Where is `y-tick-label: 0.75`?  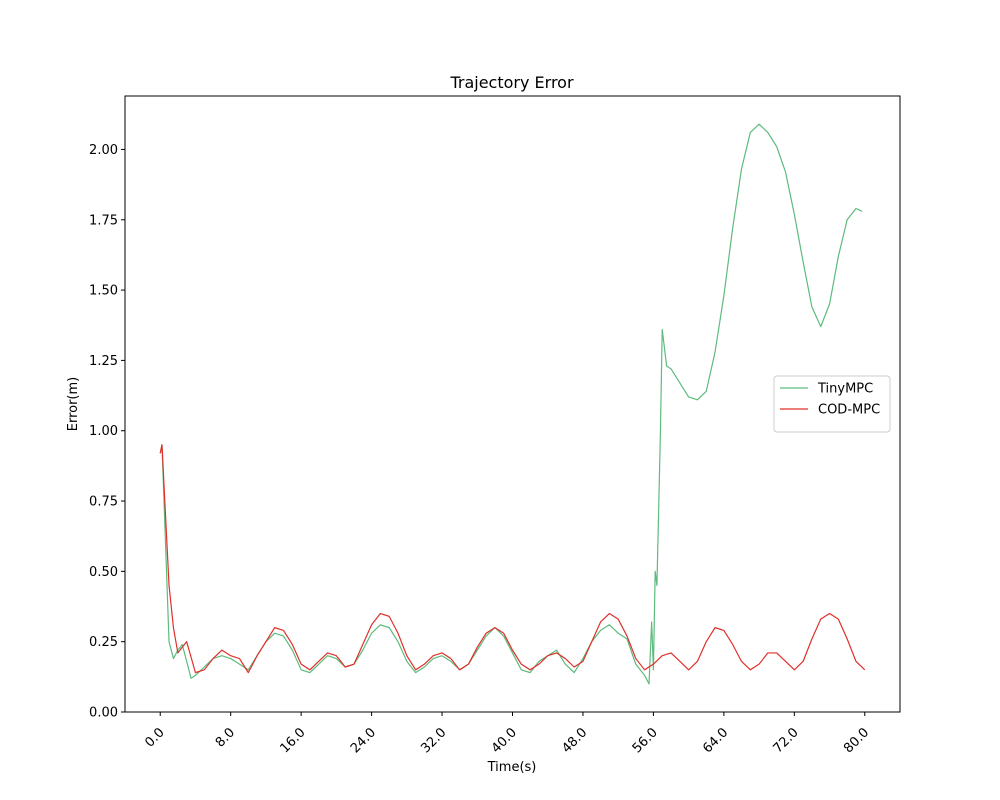
y-tick-label: 0.75 is located at coordinates (103, 502).